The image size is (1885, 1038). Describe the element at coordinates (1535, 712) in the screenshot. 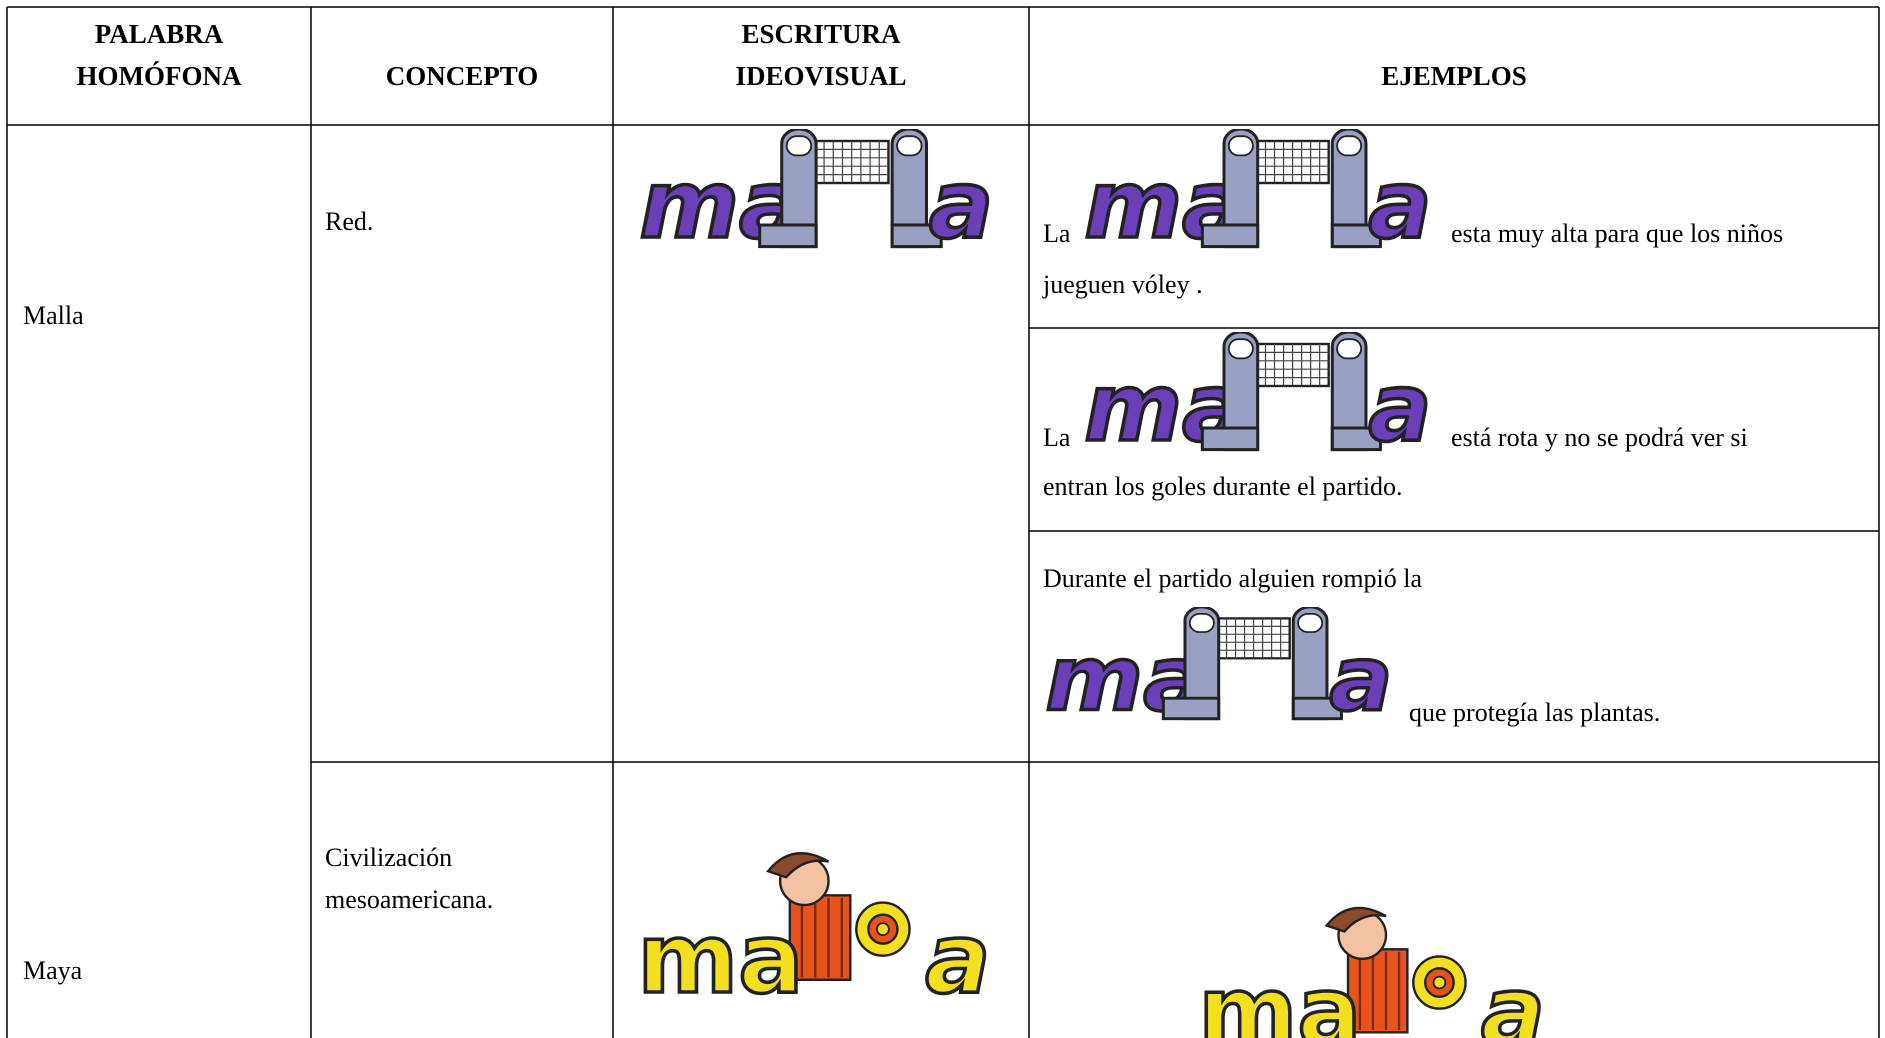

I see `example-text: que protegía las plantas.` at that location.